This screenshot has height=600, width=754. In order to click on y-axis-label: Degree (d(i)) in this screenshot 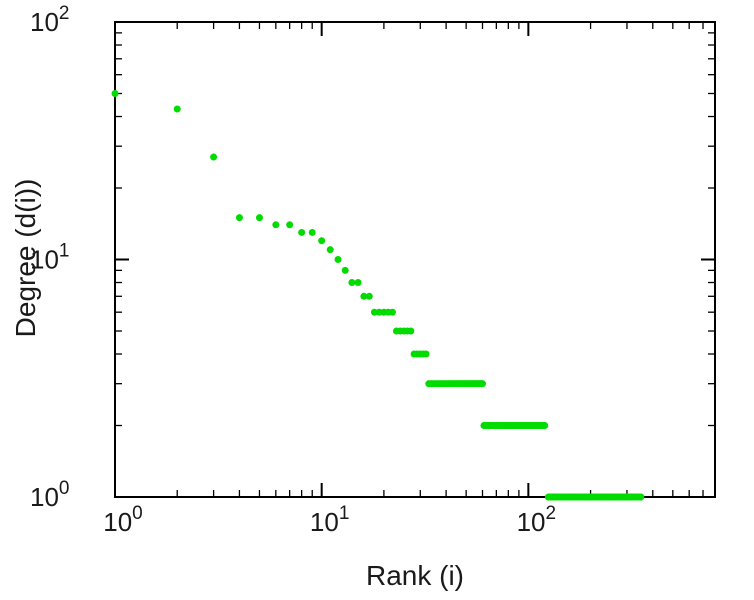, I will do `click(25, 258)`.